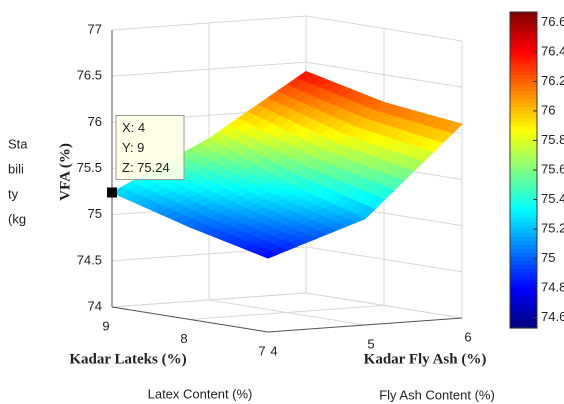 The width and height of the screenshot is (564, 404). Describe the element at coordinates (95, 305) in the screenshot. I see `z-tick-label: 74` at that location.